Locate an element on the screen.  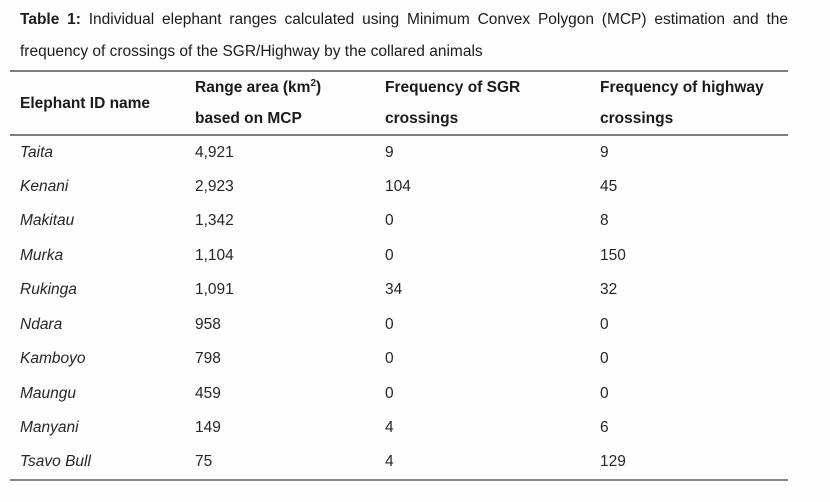
table-row: Taita 4,921 9 9 is located at coordinates (399, 152).